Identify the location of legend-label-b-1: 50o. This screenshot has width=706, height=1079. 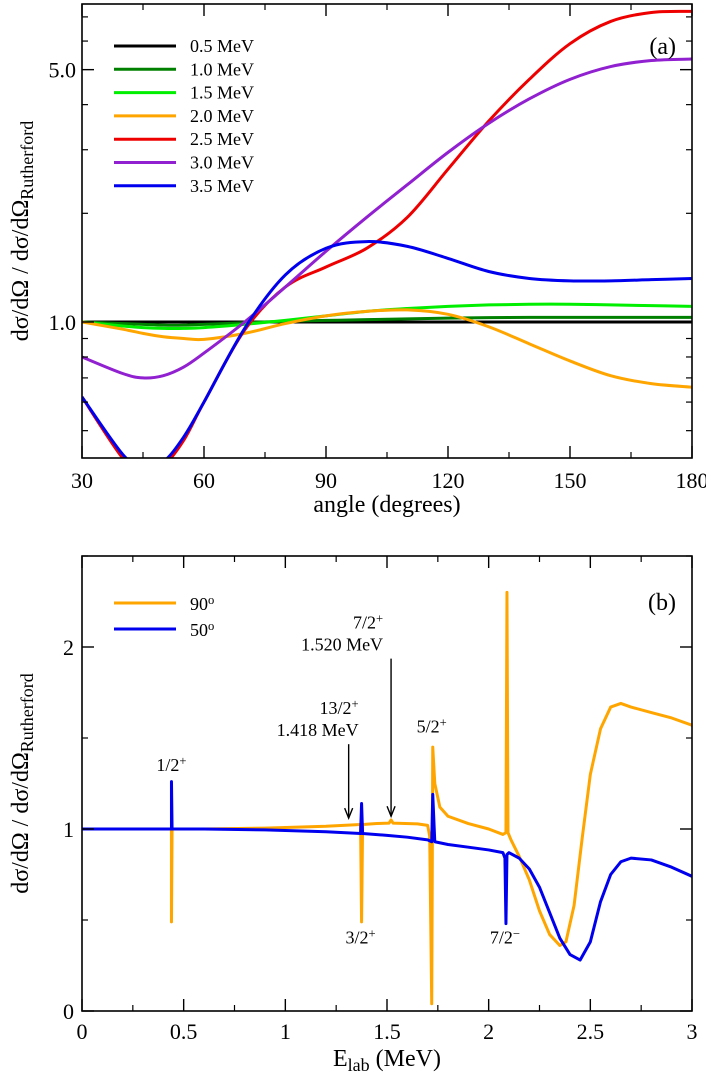
(202, 629).